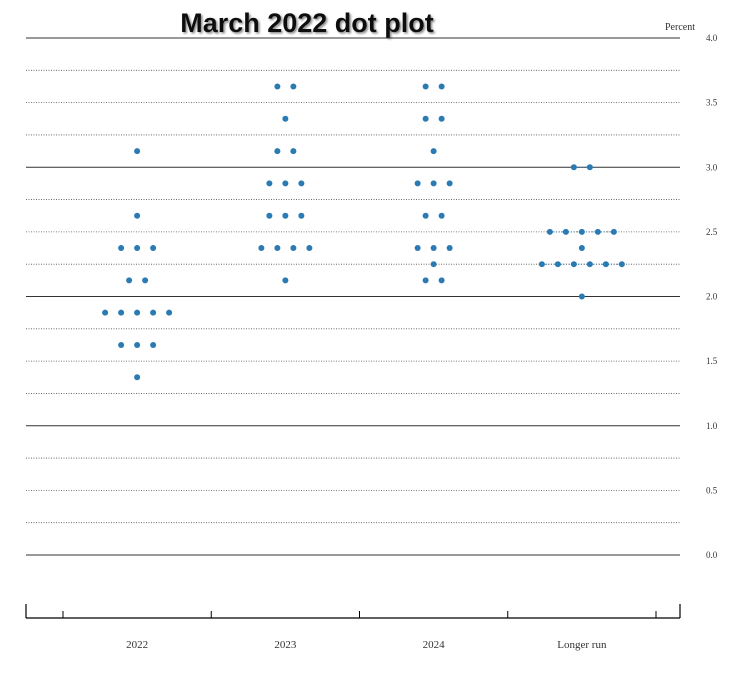  Describe the element at coordinates (712, 103) in the screenshot. I see `y-tick-label: 3.5` at that location.